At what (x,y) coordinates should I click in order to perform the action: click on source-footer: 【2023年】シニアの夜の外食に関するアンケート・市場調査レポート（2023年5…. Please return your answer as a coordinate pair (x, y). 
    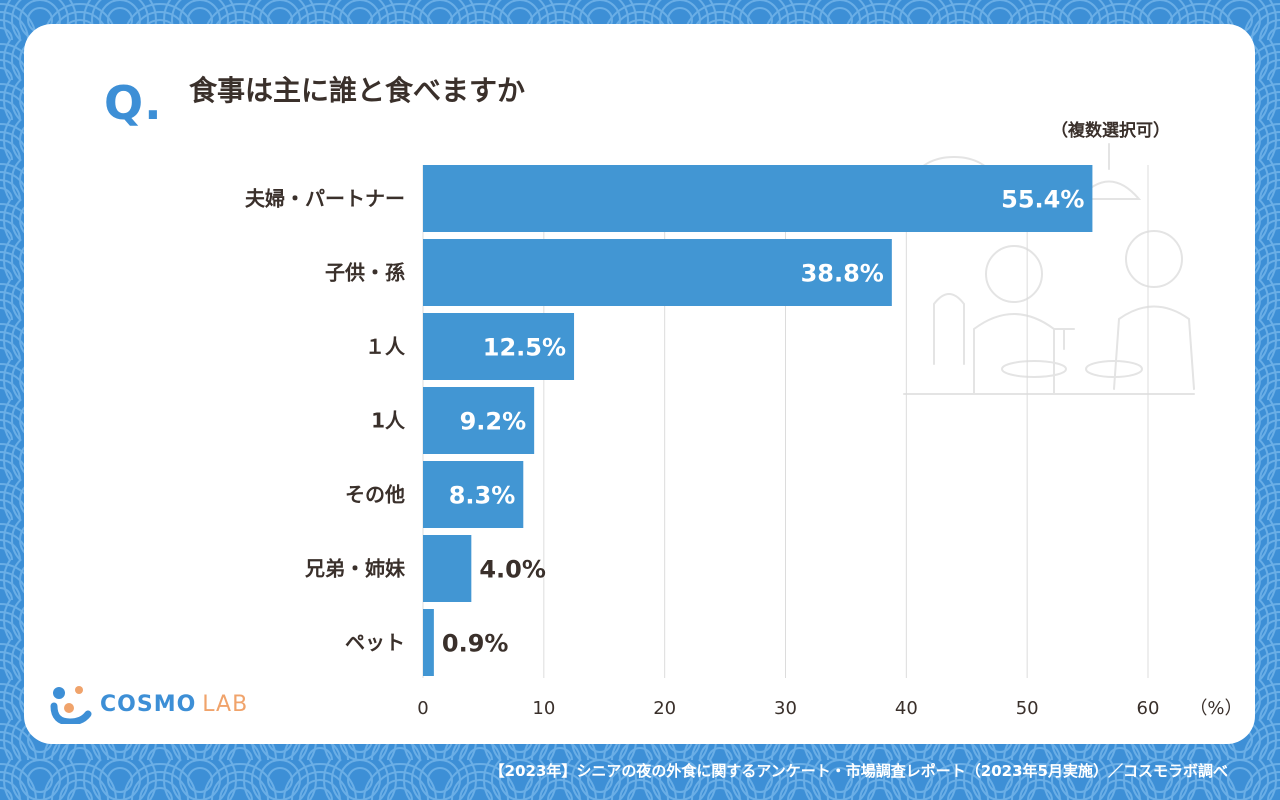
    Looking at the image, I should click on (858, 771).